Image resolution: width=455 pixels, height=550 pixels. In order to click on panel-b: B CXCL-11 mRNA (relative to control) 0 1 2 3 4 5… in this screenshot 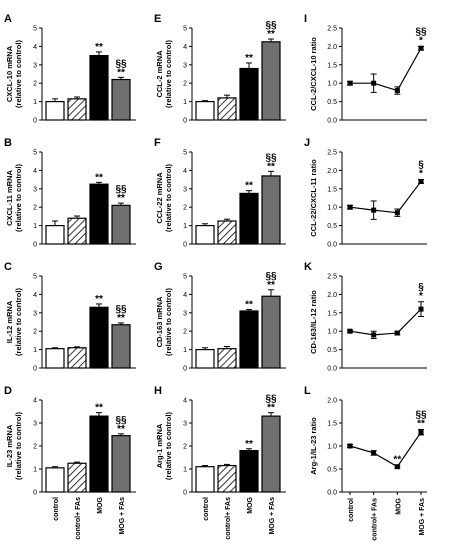, I will do `click(70, 193)`.